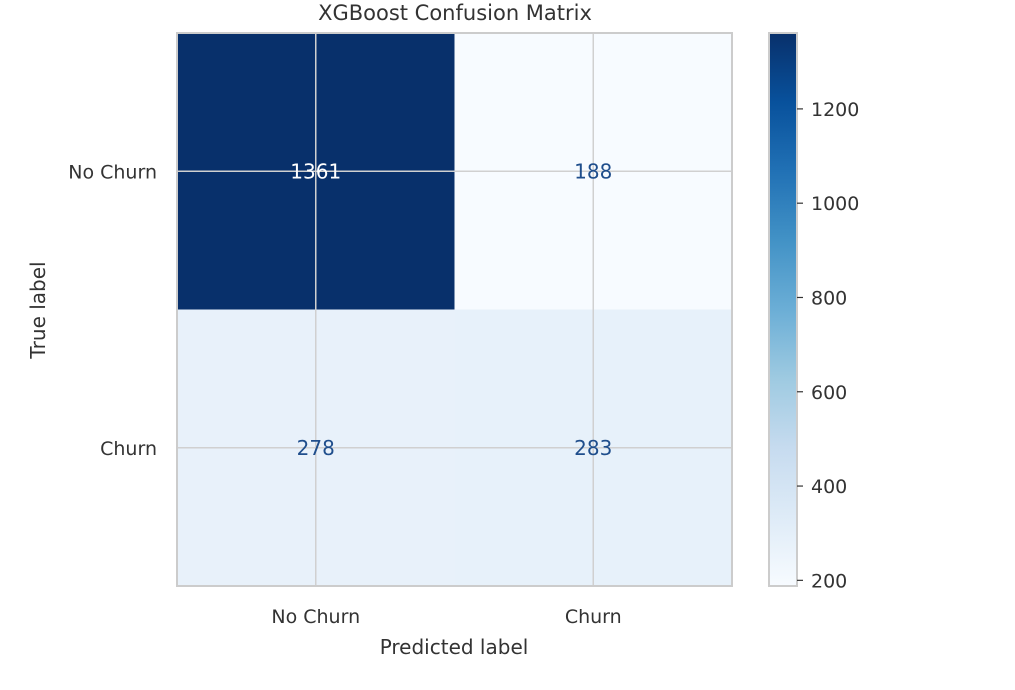  I want to click on y-tick-label: No Churn, so click(112, 172).